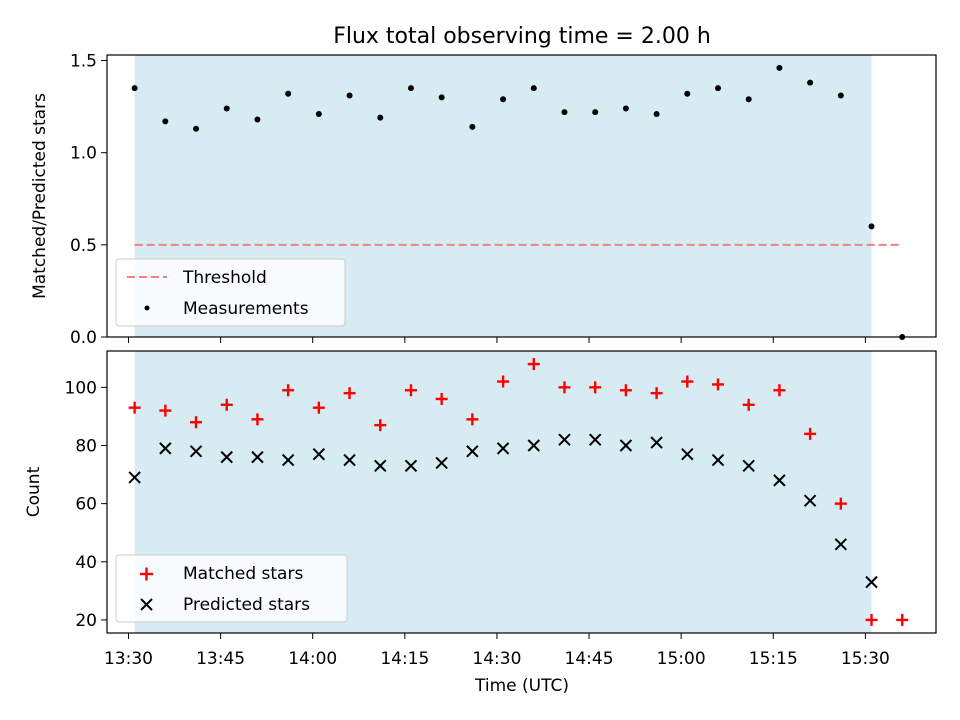 The width and height of the screenshot is (960, 720). What do you see at coordinates (83, 154) in the screenshot?
I see `top-ytick-label: 1.0` at bounding box center [83, 154].